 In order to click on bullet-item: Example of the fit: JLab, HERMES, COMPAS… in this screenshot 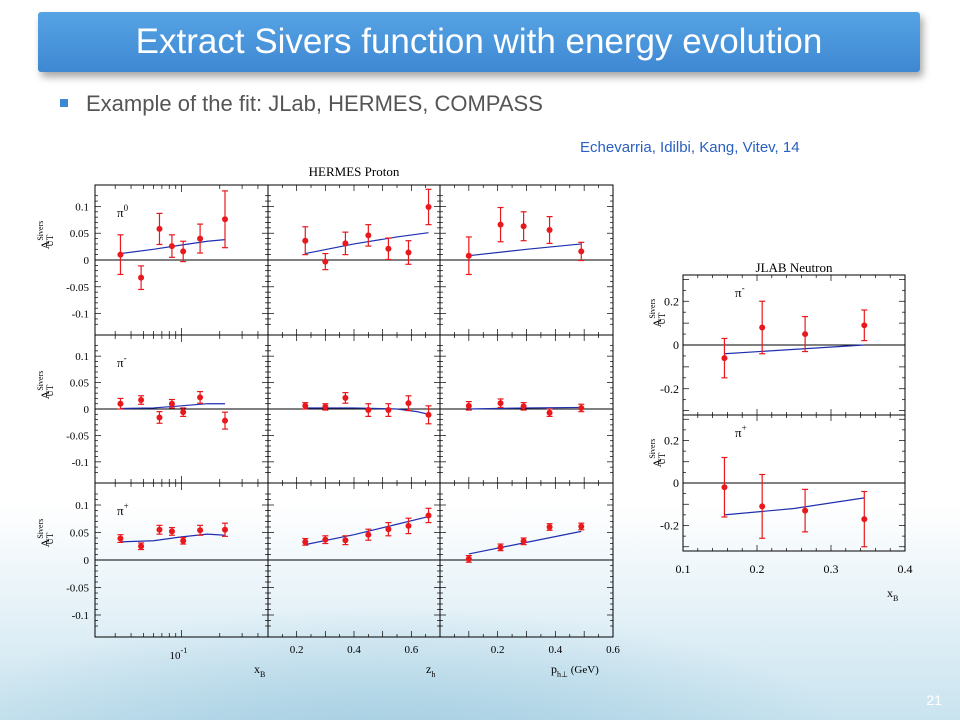, I will do `click(301, 104)`.